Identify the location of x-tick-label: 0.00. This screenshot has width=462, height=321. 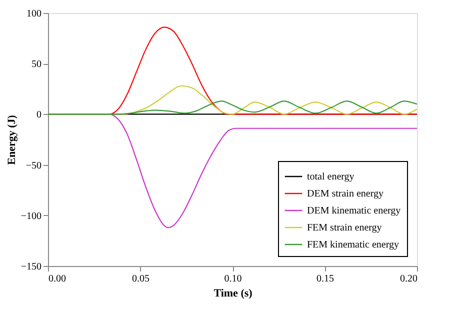
(57, 279).